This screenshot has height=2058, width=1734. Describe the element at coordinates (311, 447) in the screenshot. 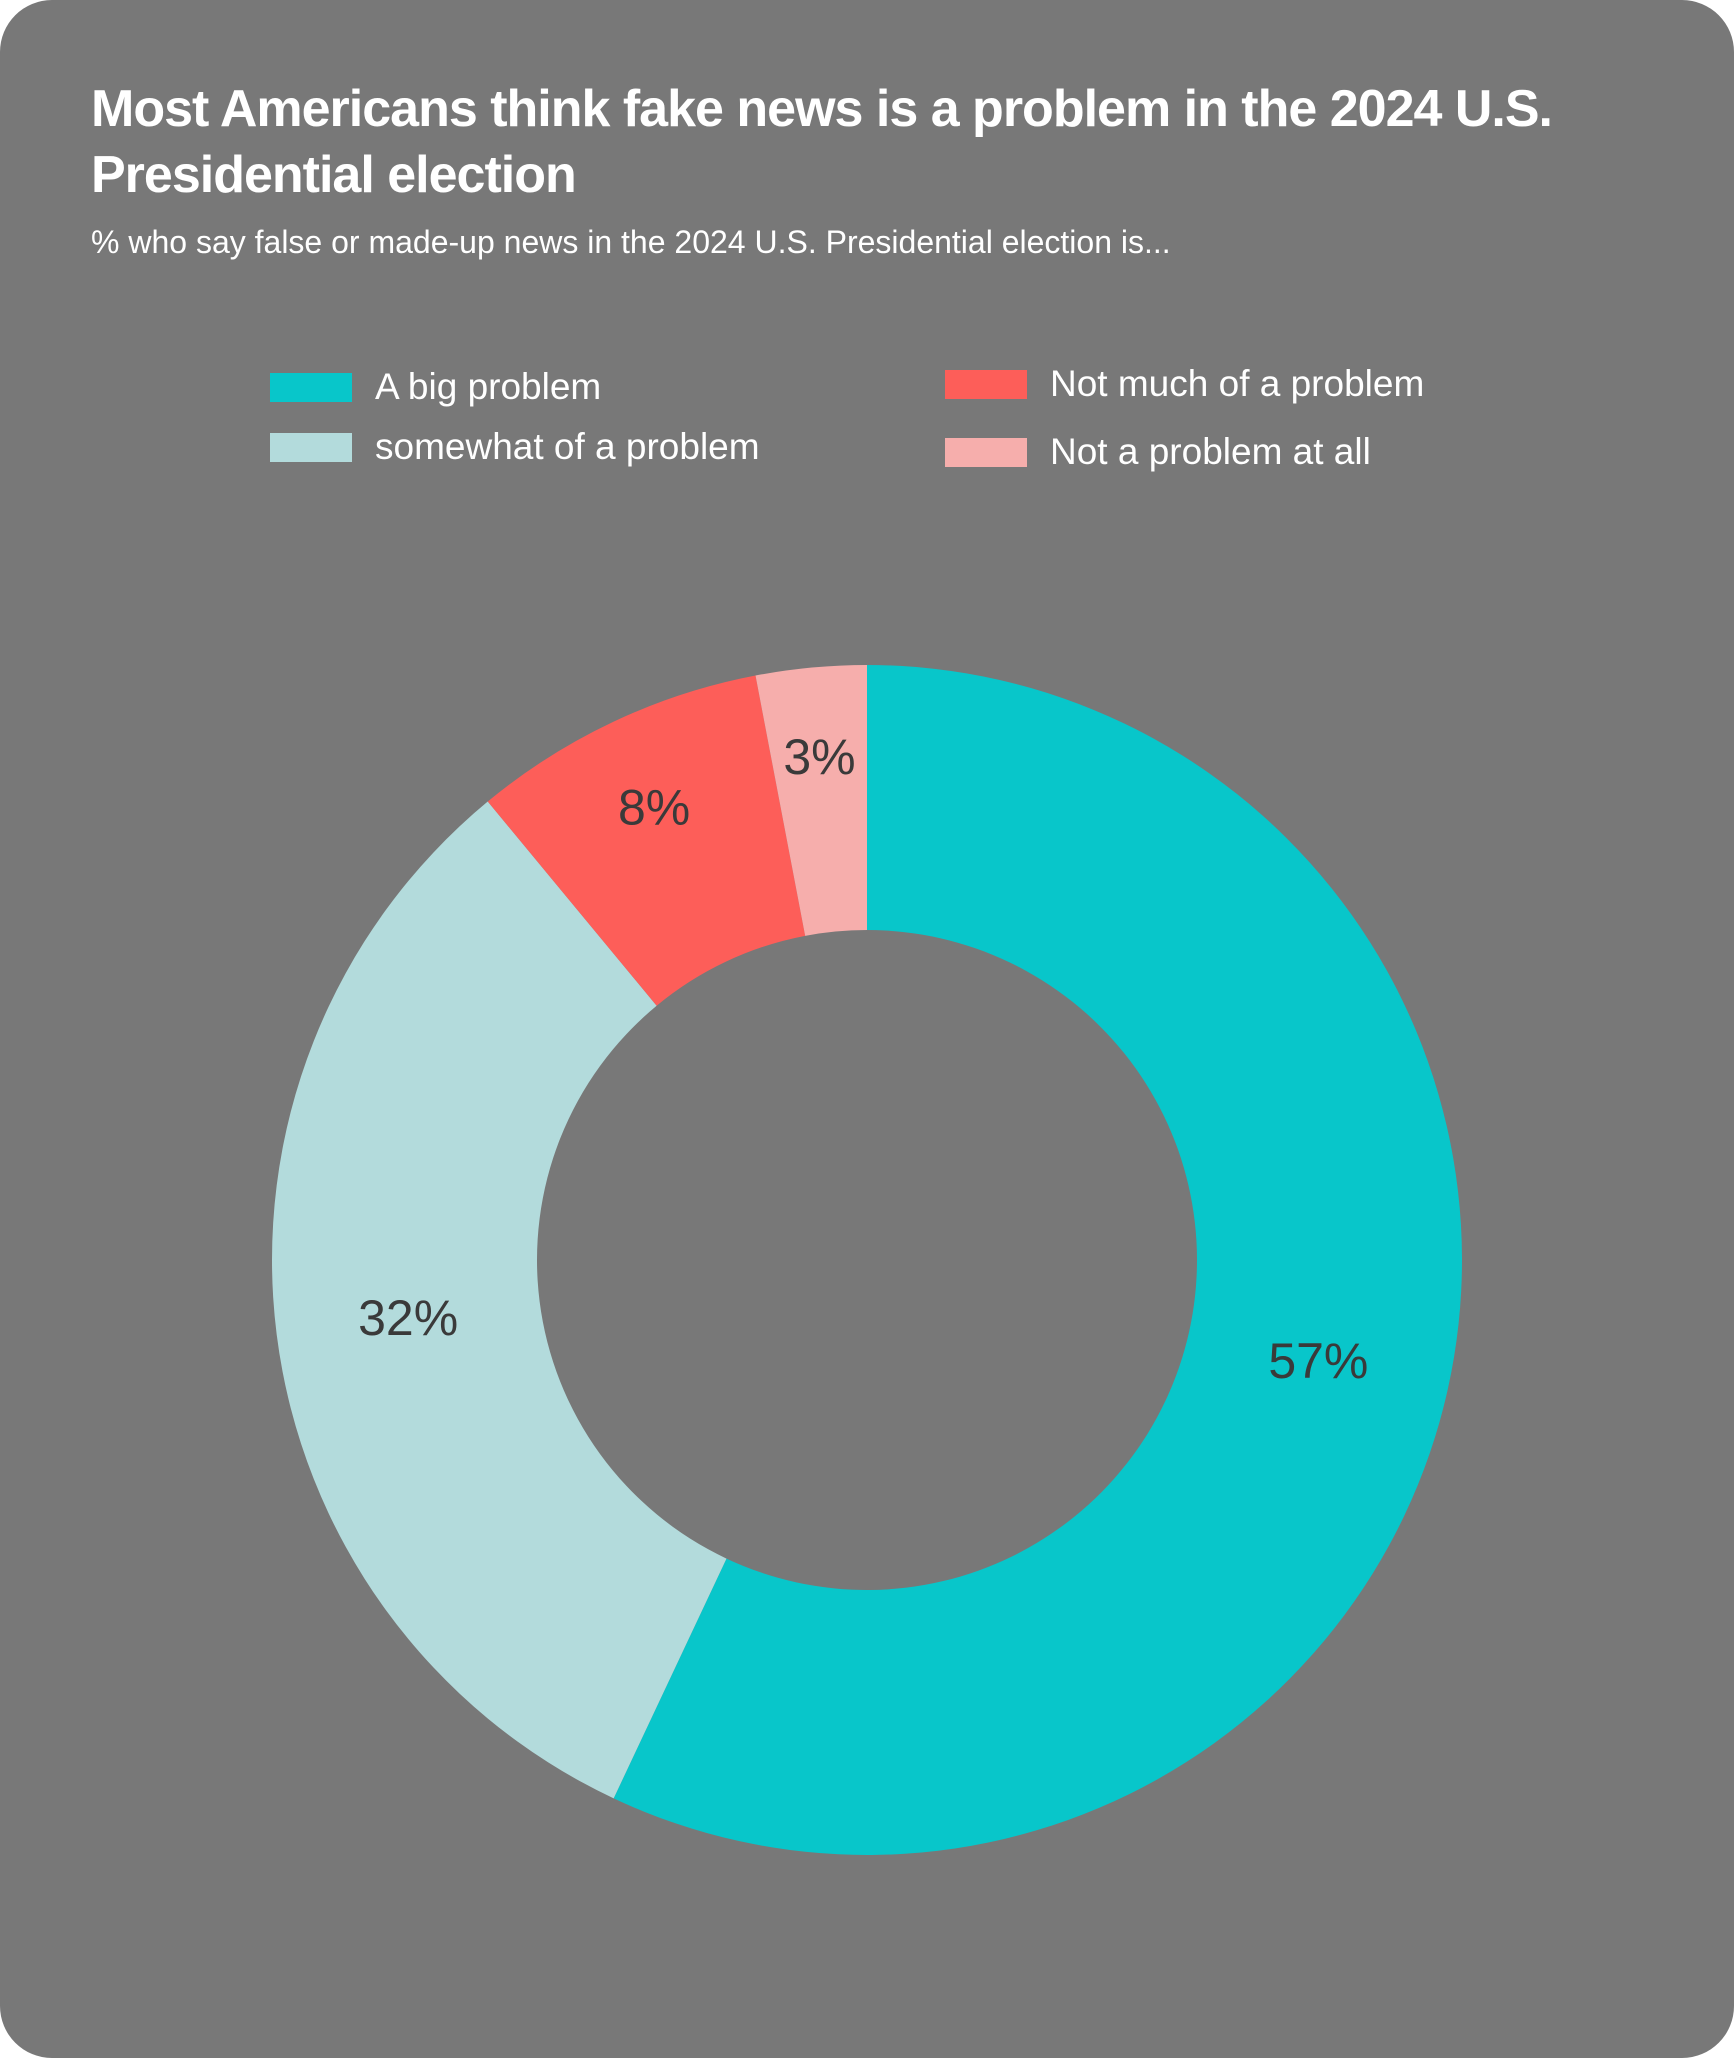

I see `legend-swatch-somewhat-problem` at that location.